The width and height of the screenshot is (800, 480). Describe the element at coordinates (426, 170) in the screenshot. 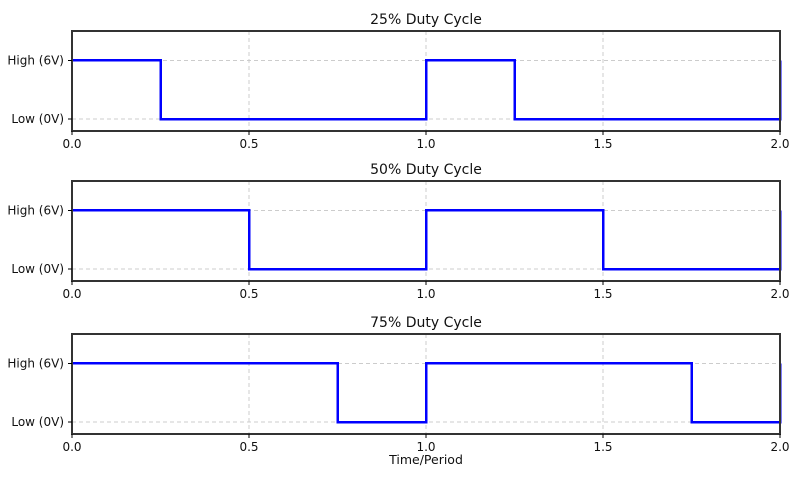

I see `subplot-title: 50% Duty Cycle` at that location.